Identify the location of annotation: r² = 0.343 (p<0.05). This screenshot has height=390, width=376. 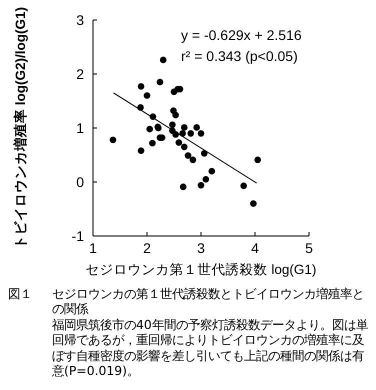
(239, 56).